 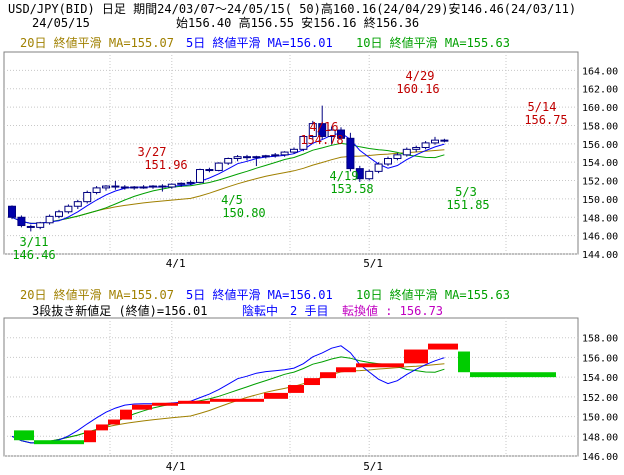 What do you see at coordinates (351, 189) in the screenshot?
I see `annotation-value: 153.58` at bounding box center [351, 189].